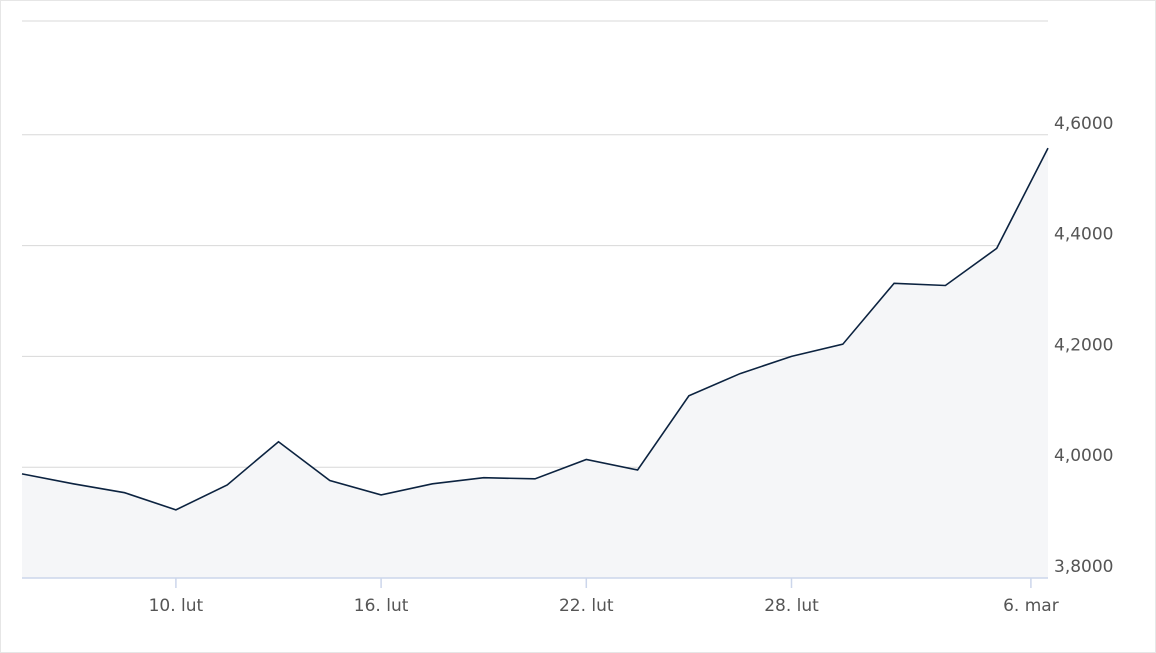 Image resolution: width=1156 pixels, height=653 pixels. What do you see at coordinates (1083, 124) in the screenshot?
I see `y-tick-label: 4,6000` at bounding box center [1083, 124].